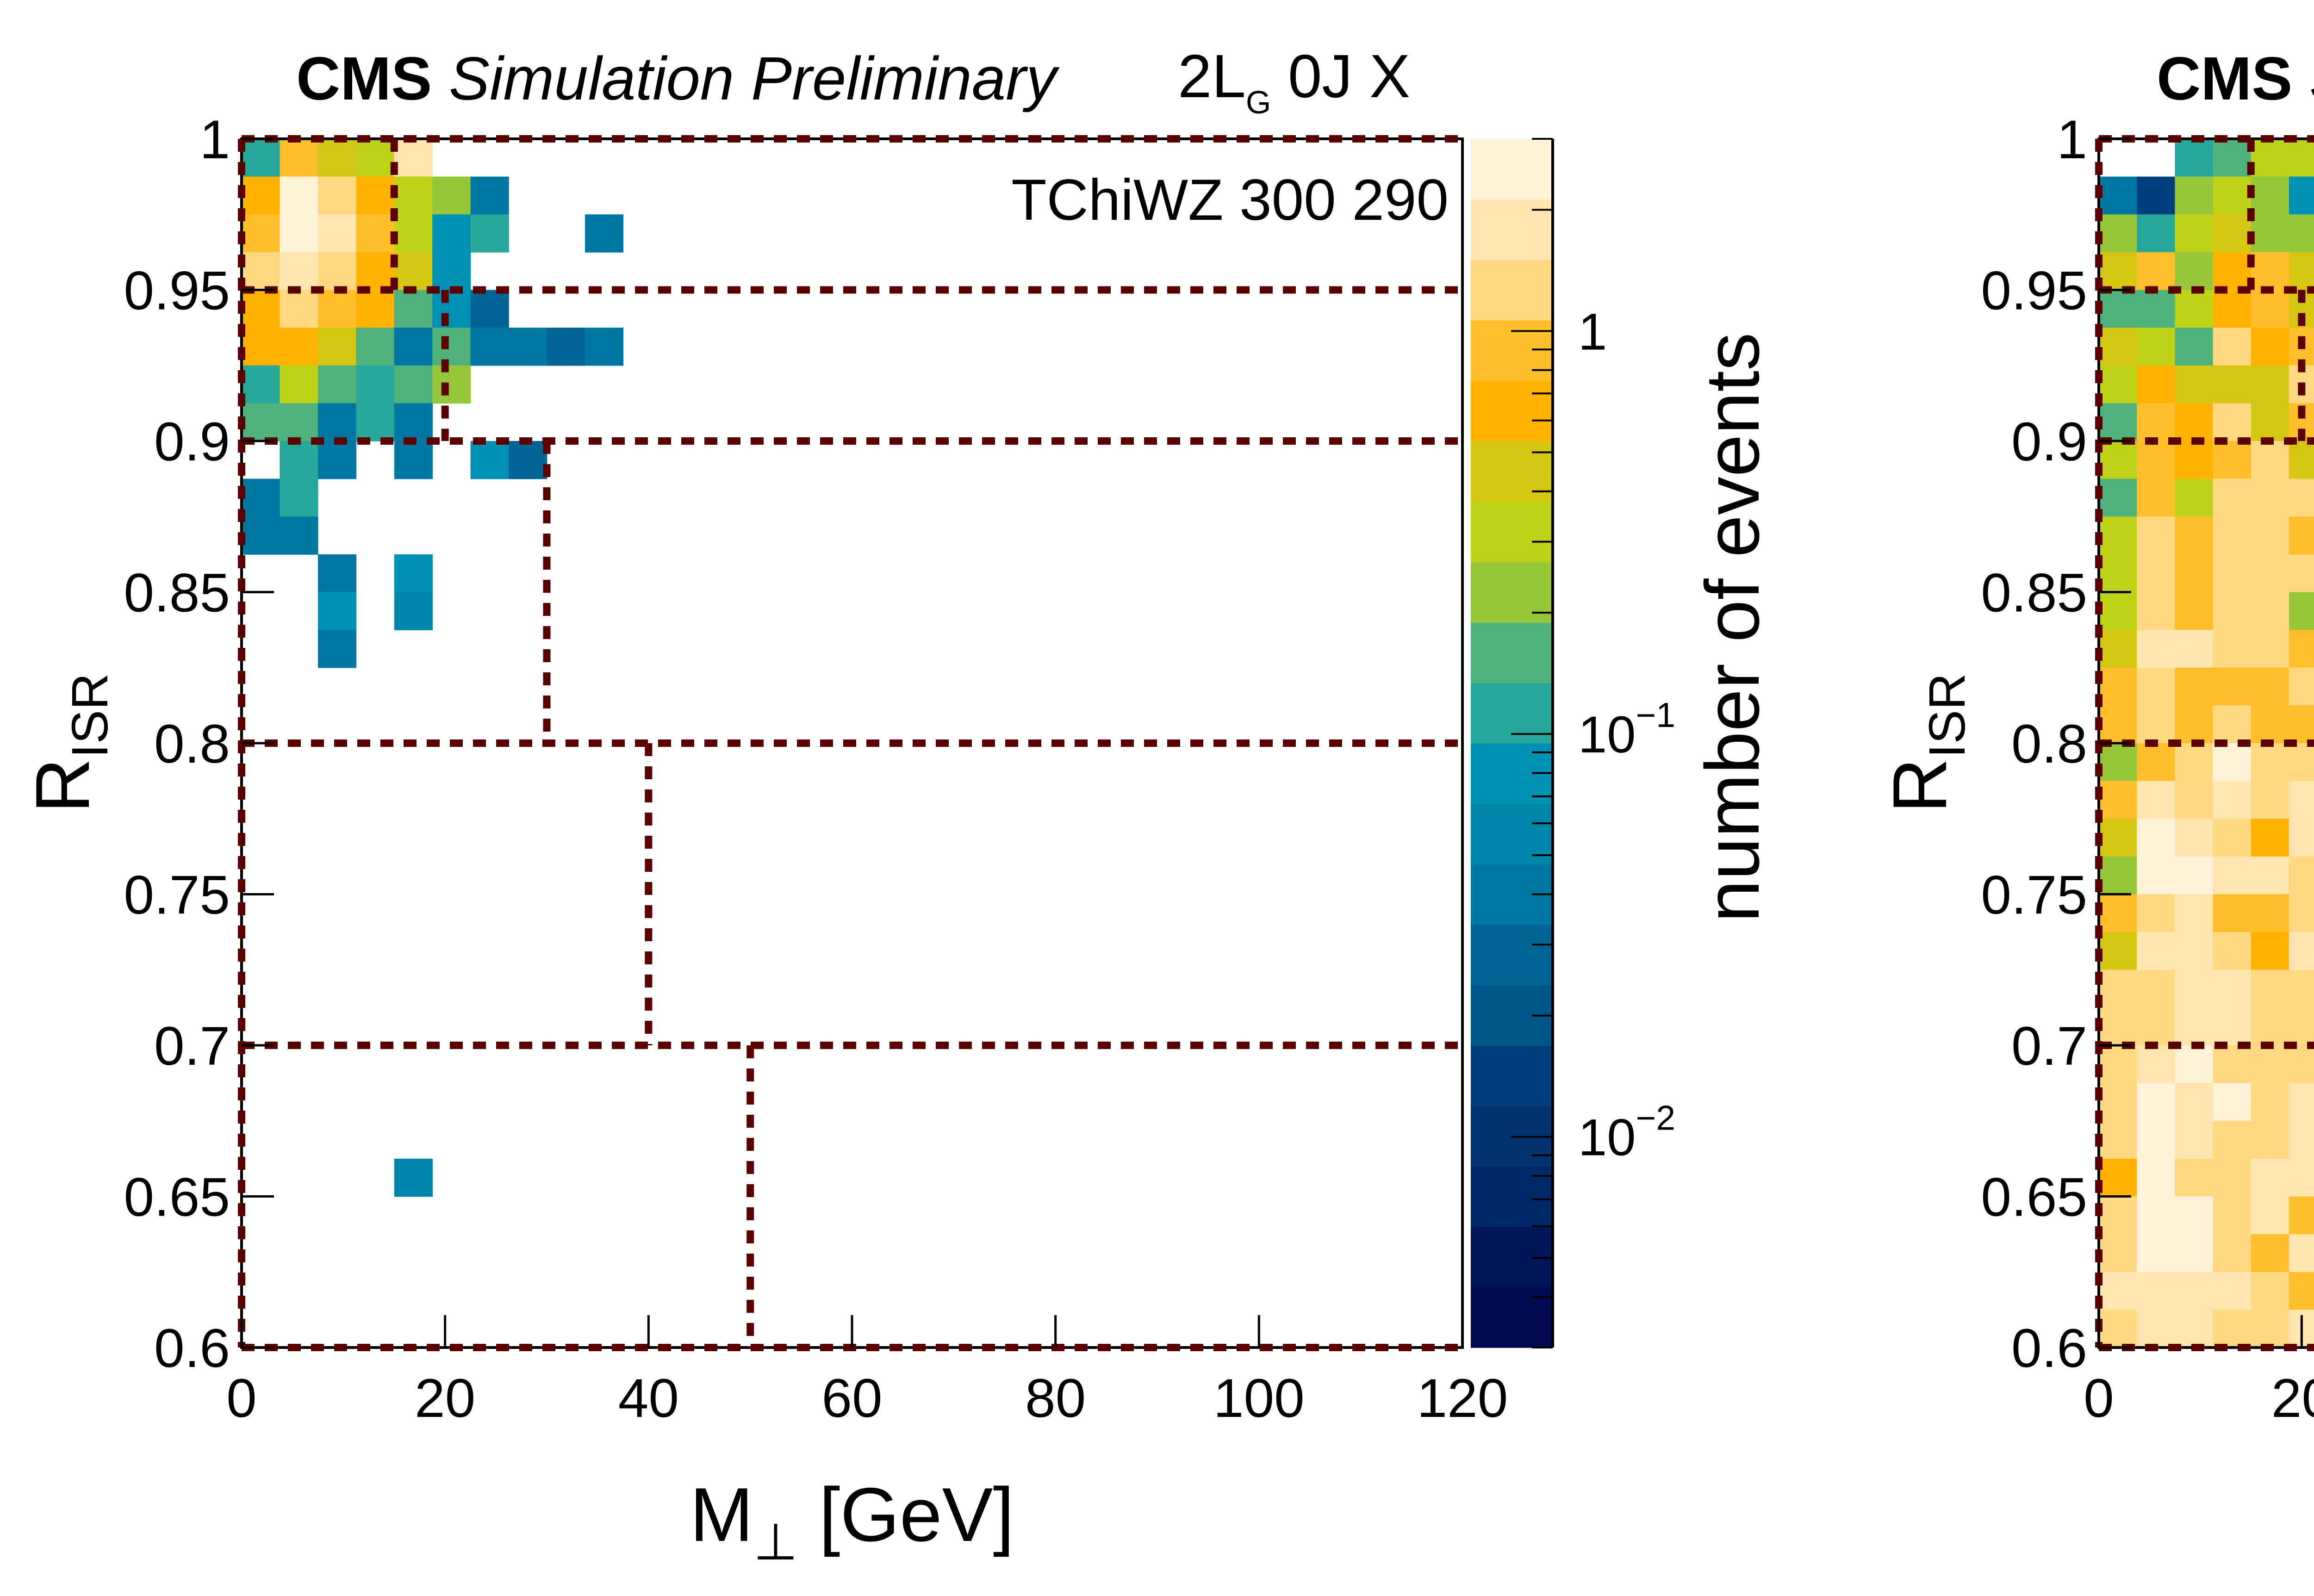  Describe the element at coordinates (2034, 594) in the screenshot. I see `y-tick-label: 0.85` at that location.